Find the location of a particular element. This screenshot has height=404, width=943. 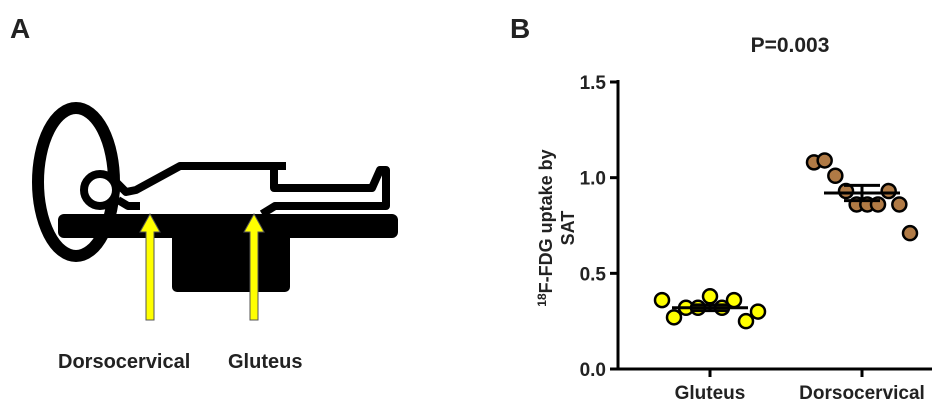

chart-title: P=0.003 is located at coordinates (790, 45).